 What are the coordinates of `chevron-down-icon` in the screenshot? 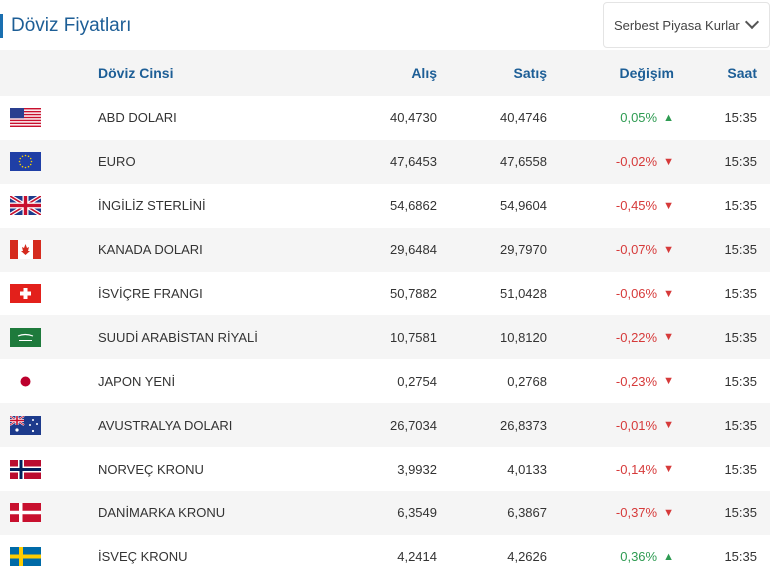 It's located at (751, 22).